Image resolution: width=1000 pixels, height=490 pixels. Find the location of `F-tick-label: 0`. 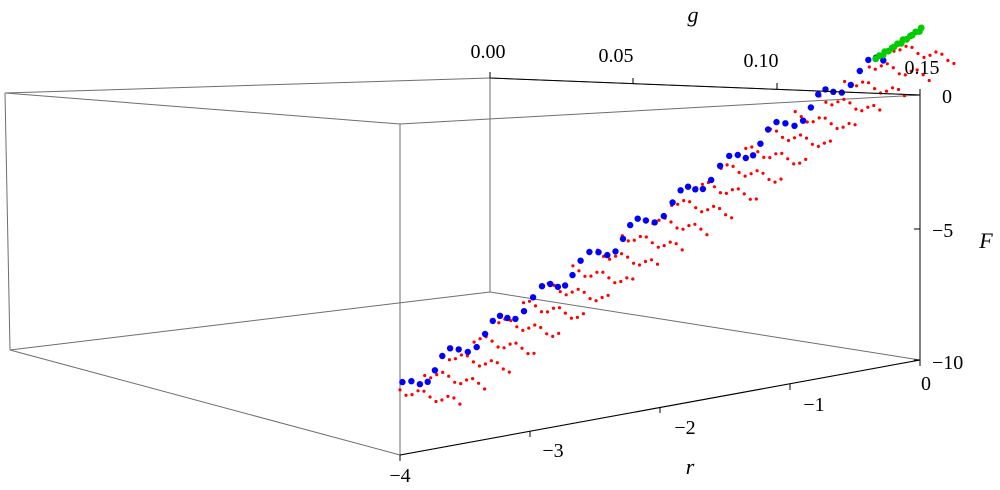

F-tick-label: 0 is located at coordinates (947, 97).